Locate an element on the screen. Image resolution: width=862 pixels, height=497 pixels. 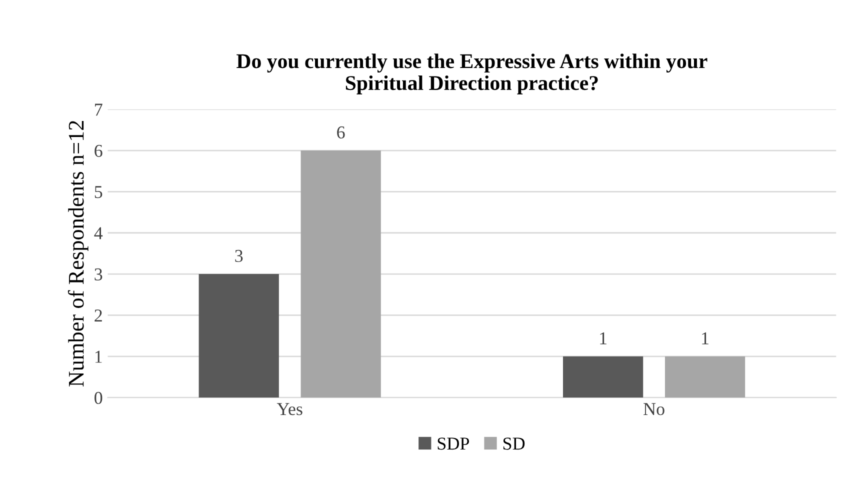
y-tick-label: 1 is located at coordinates (98, 356).